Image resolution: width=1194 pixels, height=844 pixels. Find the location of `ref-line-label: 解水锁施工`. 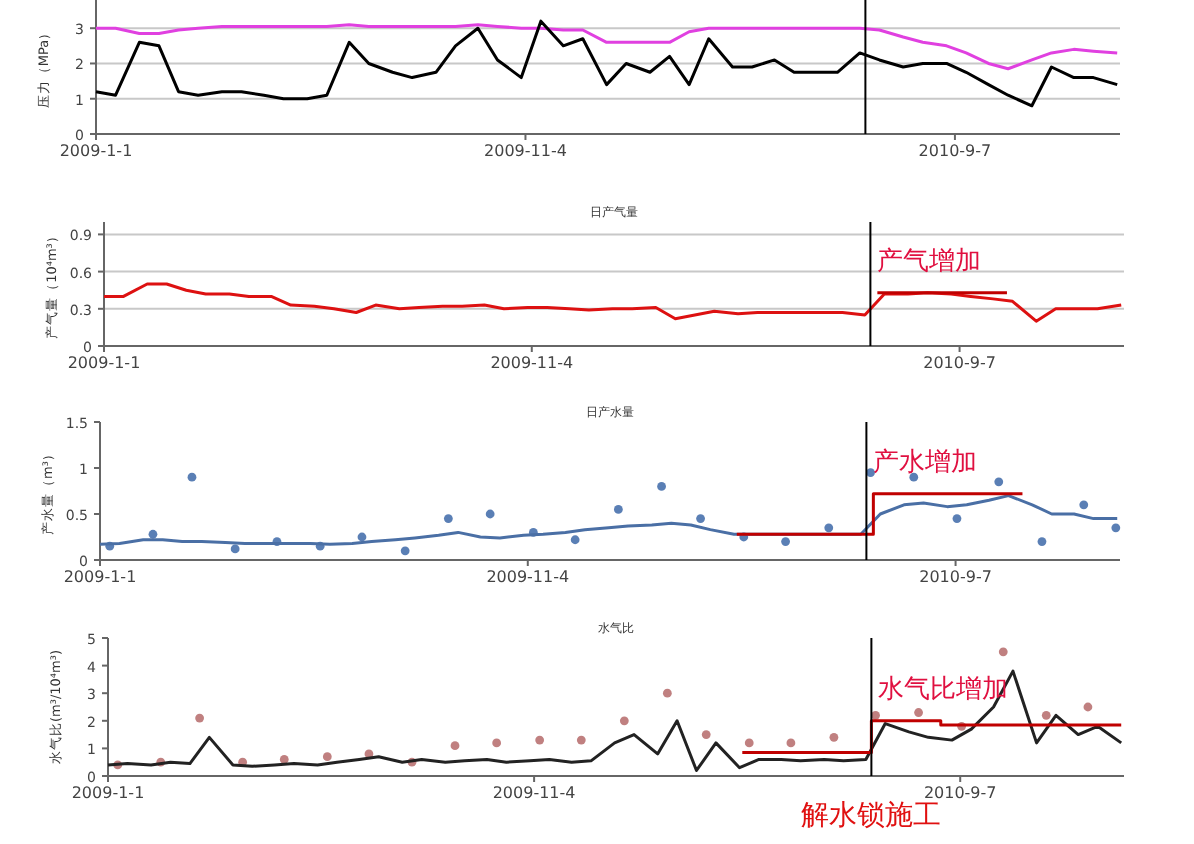

ref-line-label: 解水锁施工 is located at coordinates (871, 816).